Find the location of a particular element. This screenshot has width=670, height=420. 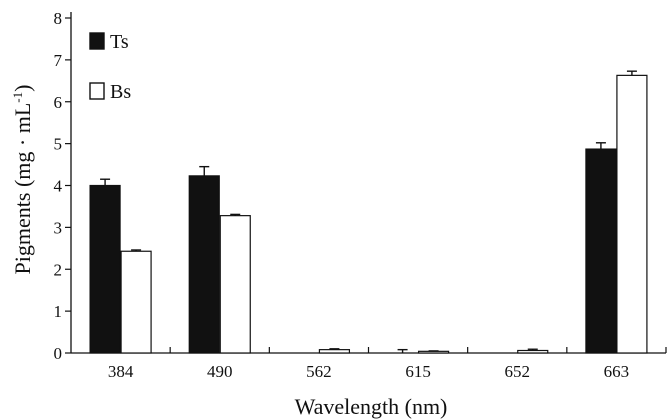

y-tick-label: 4 is located at coordinates (58, 186).